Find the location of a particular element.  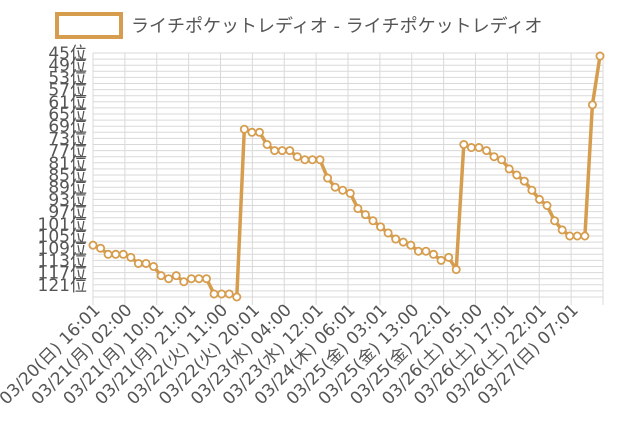

y-tick-label: 97位 is located at coordinates (67, 213).